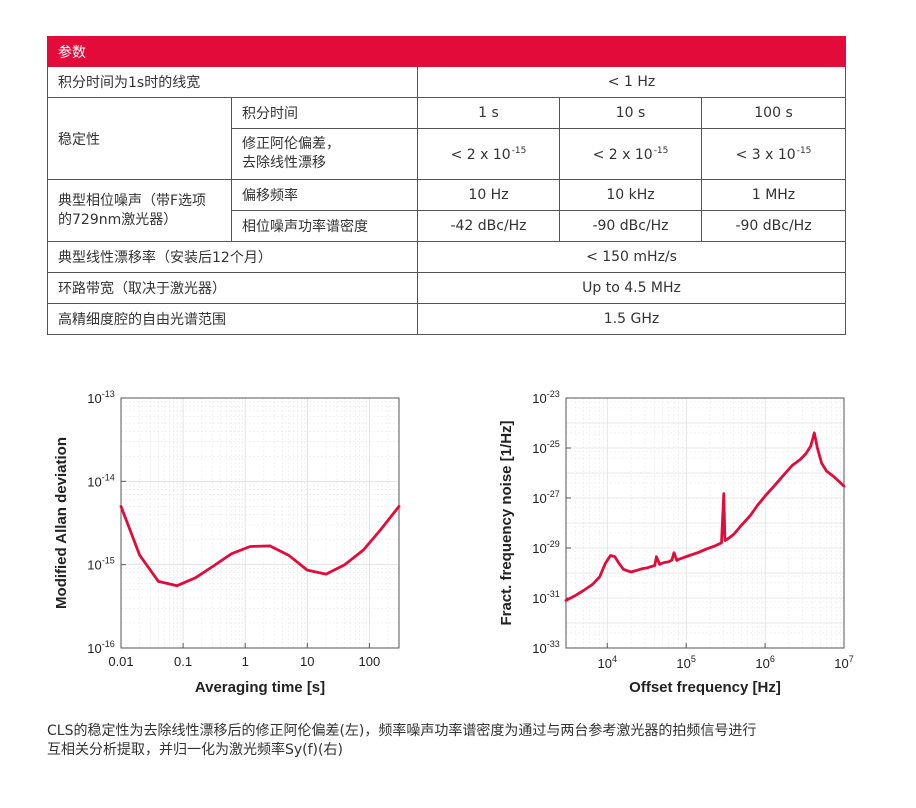  I want to click on table-row-drift: 典型线性漂移率（安装后12个月） < 150 mHz/s, so click(447, 257).